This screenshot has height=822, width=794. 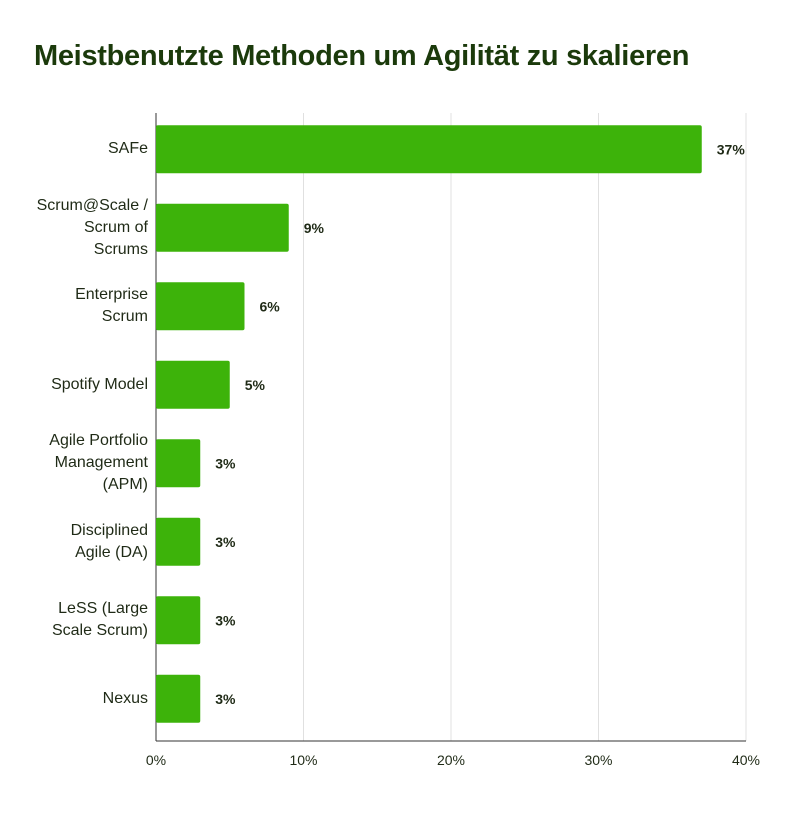 What do you see at coordinates (270, 306) in the screenshot?
I see `data-label: 6%` at bounding box center [270, 306].